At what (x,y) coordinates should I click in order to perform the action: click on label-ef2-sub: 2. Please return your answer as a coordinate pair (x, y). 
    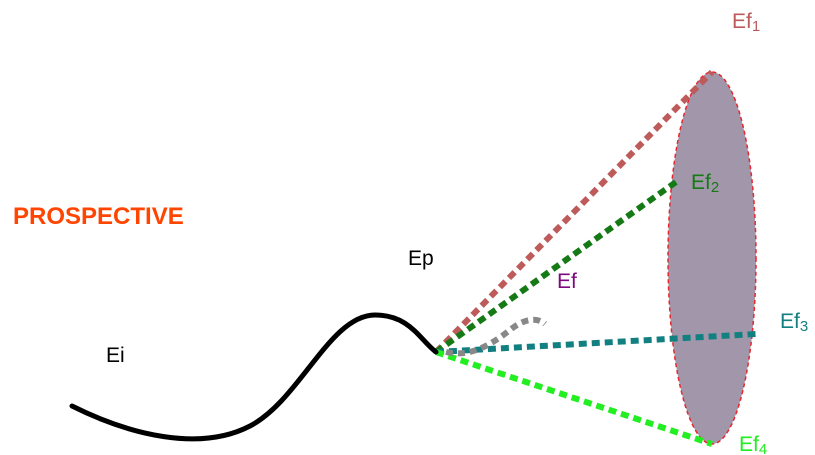
    Looking at the image, I should click on (715, 187).